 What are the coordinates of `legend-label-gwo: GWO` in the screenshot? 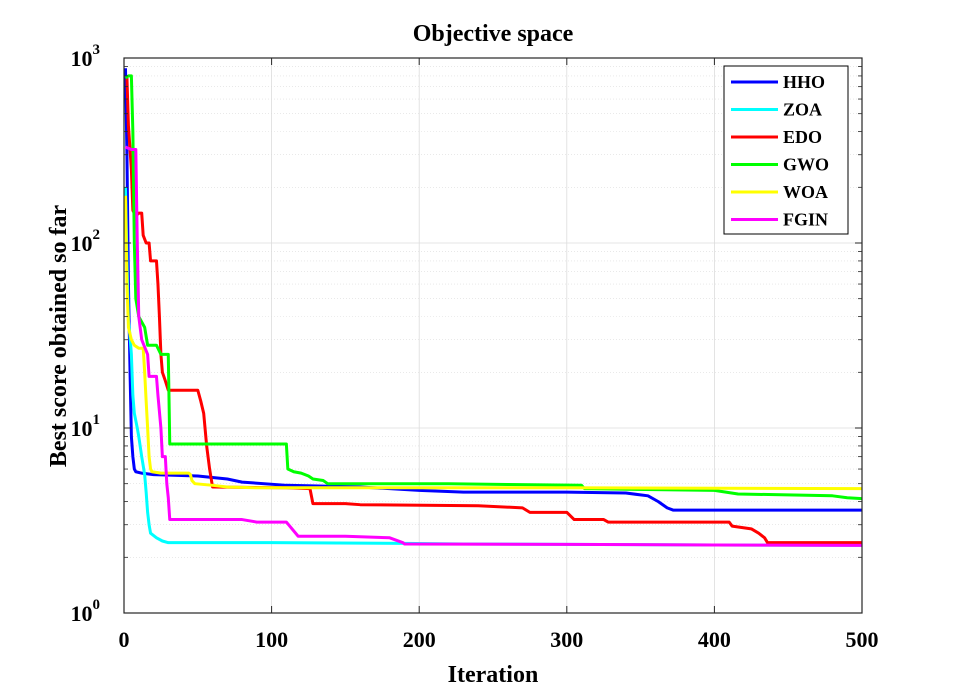 It's located at (806, 165).